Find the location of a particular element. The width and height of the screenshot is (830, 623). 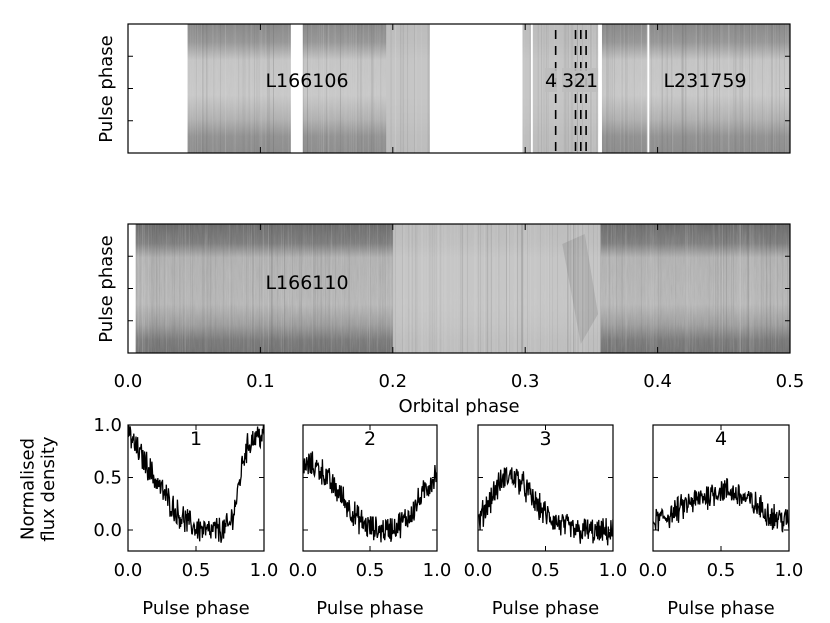

mid-eclipse-smear is located at coordinates (580, 289).